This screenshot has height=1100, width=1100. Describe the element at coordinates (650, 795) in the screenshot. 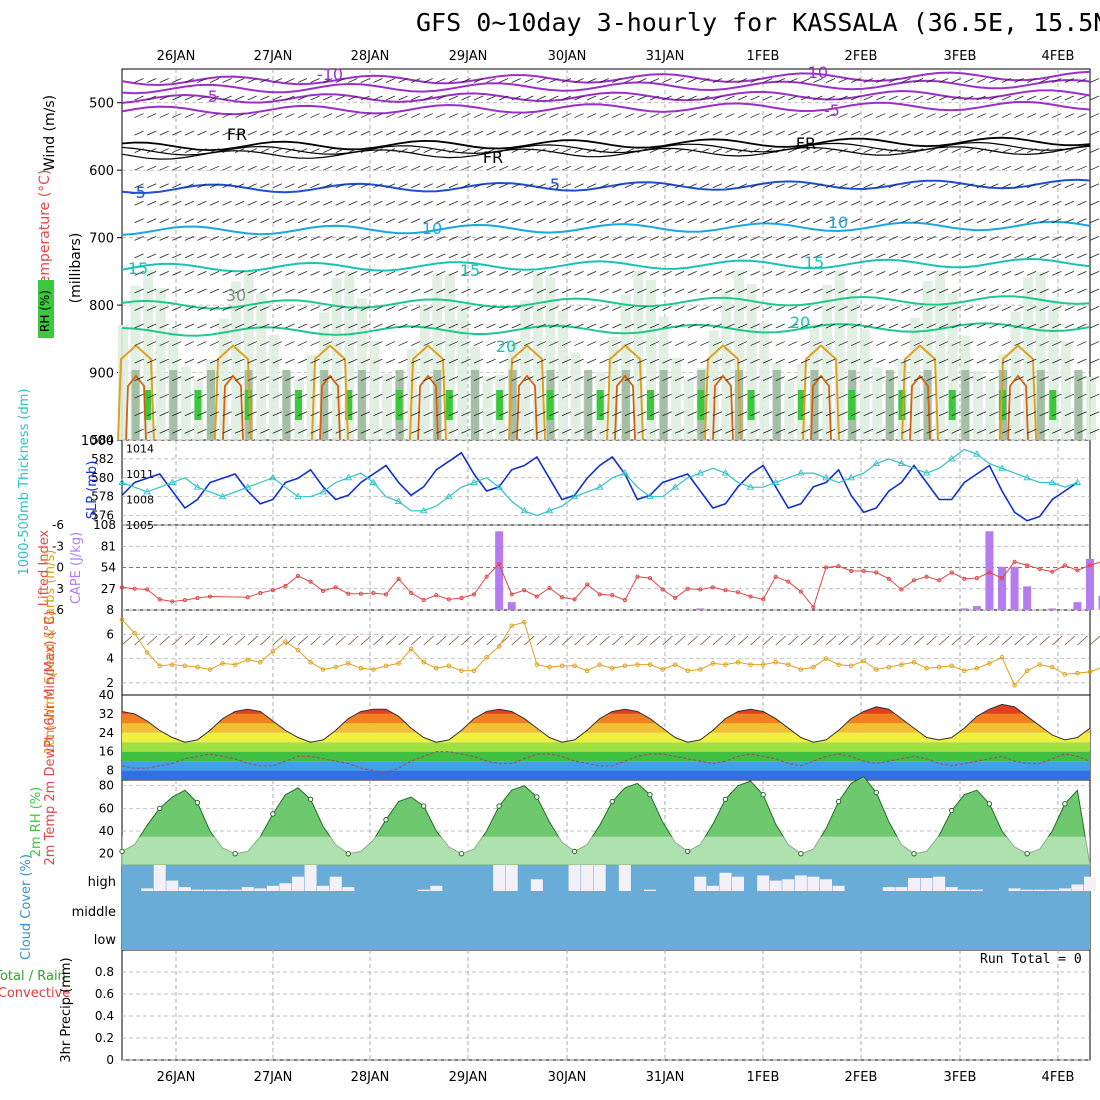

I see `rh-point` at that location.